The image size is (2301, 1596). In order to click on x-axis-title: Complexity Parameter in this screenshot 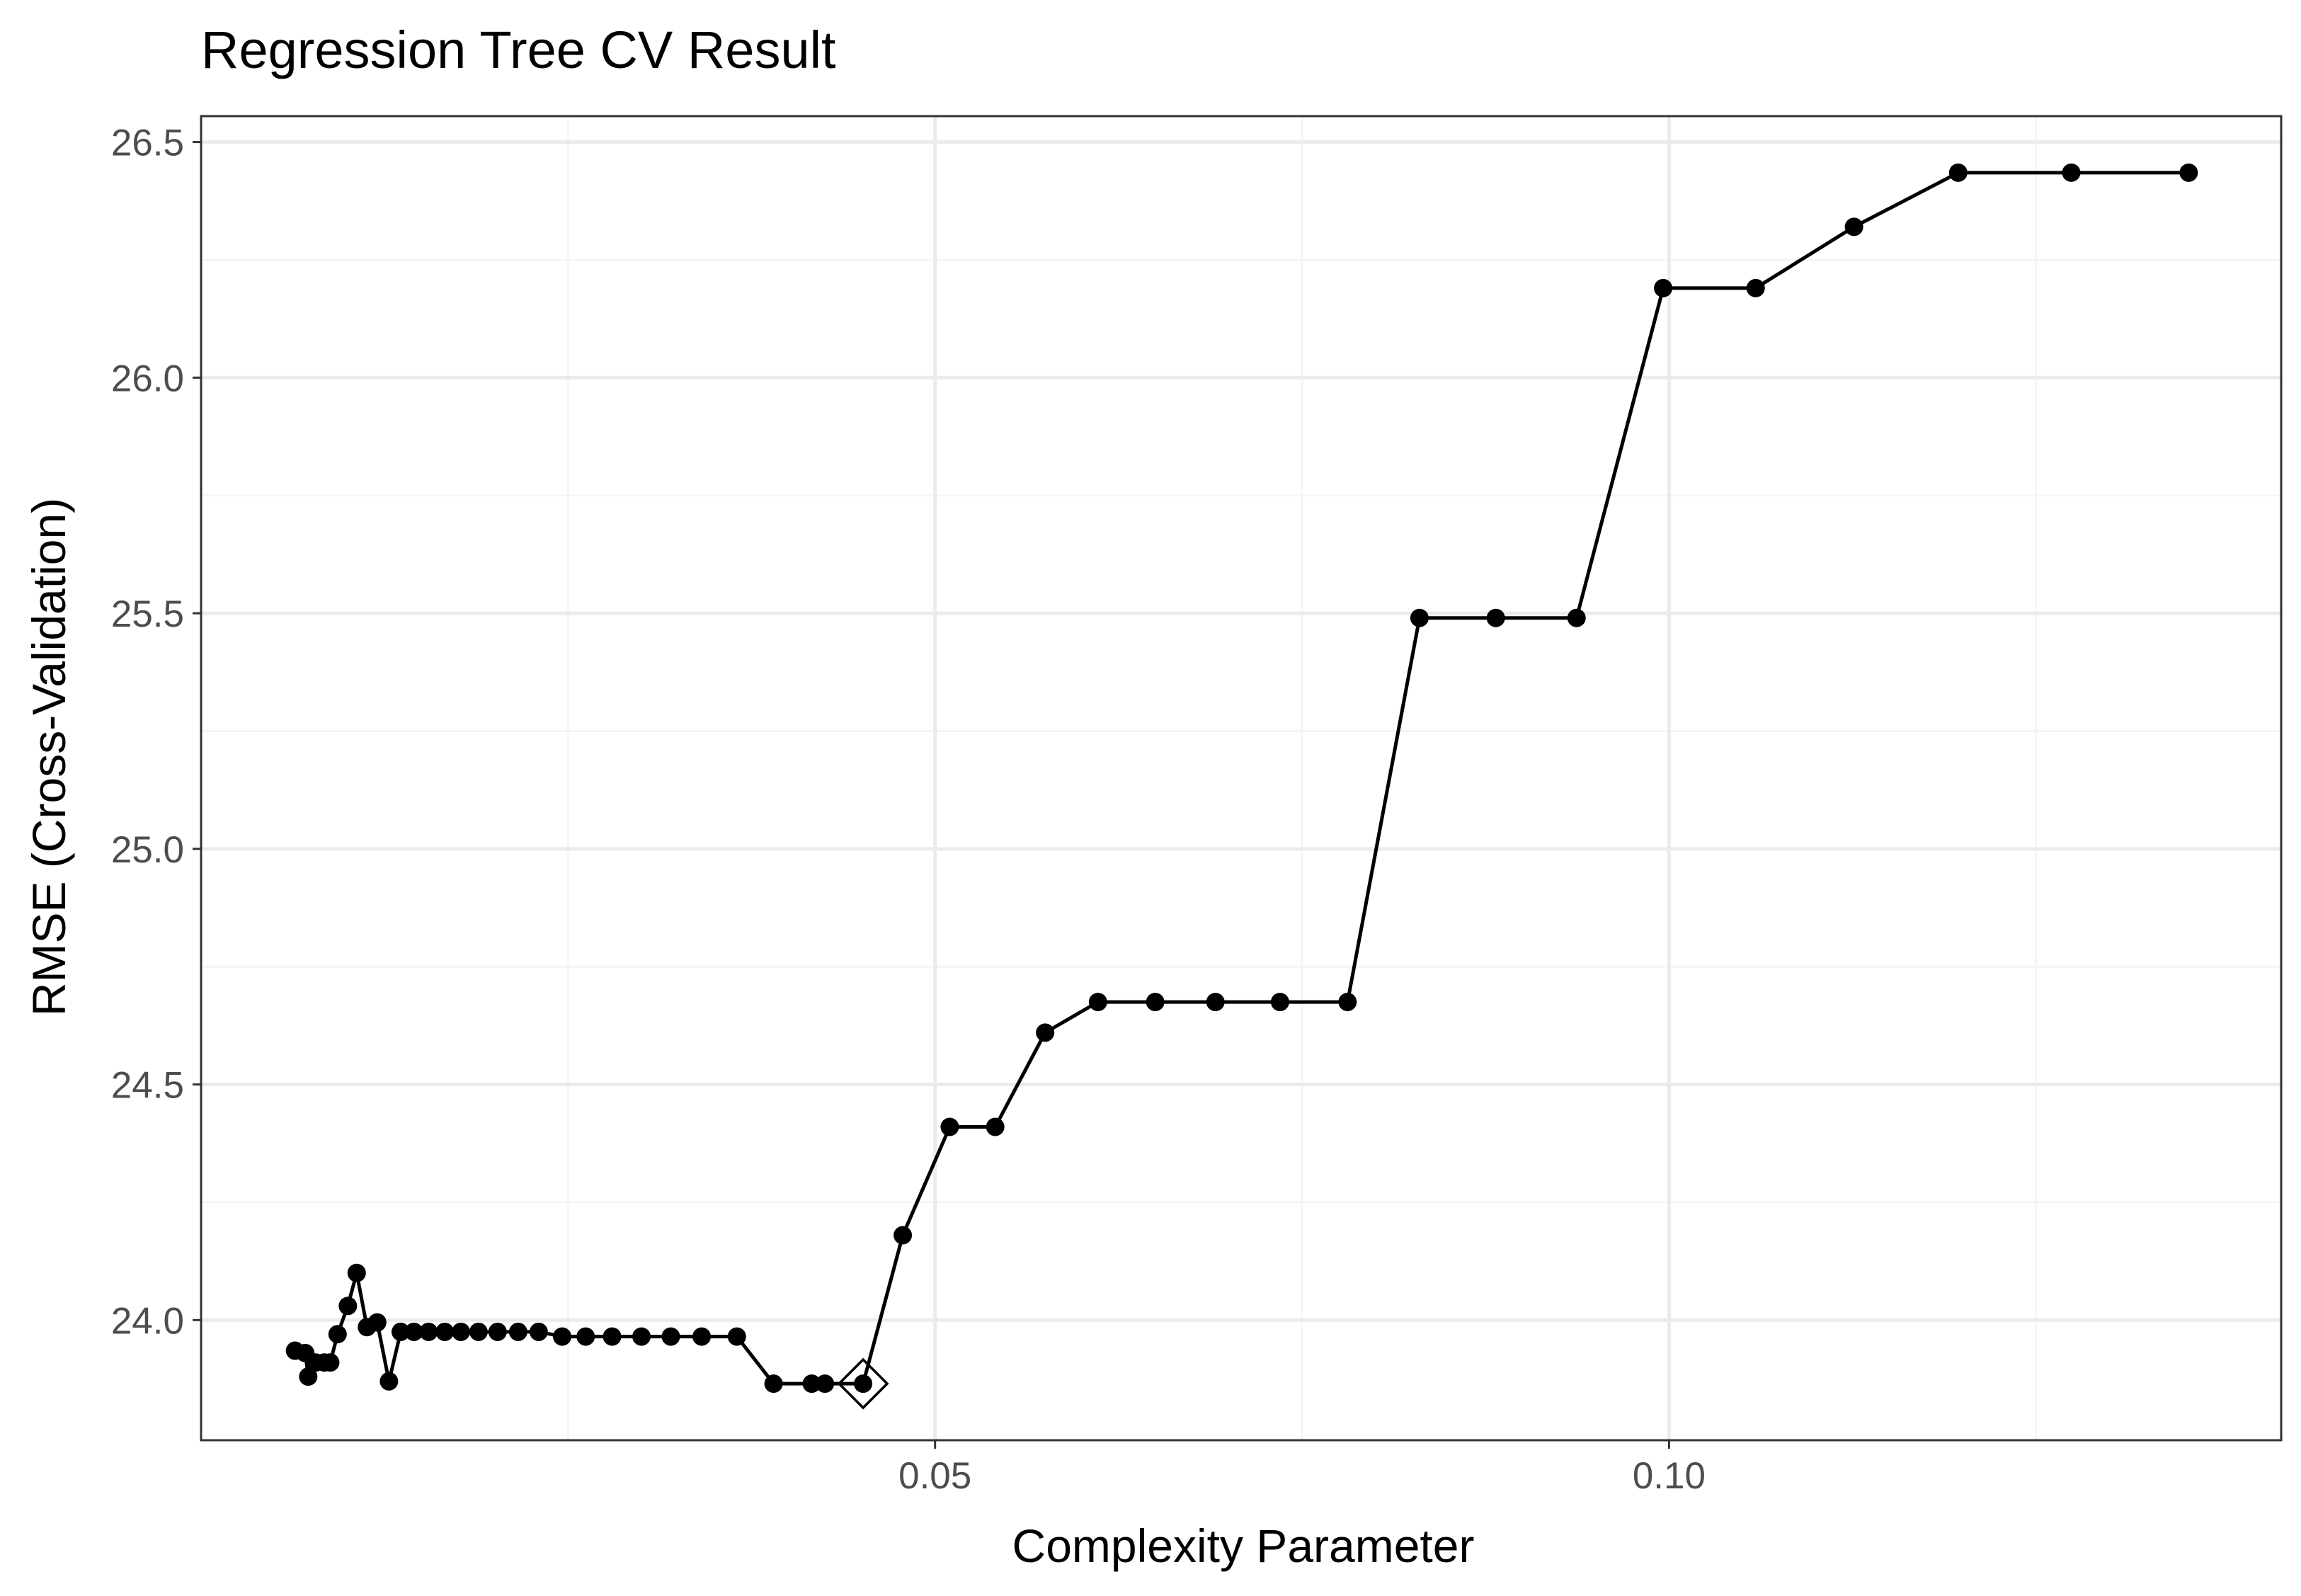, I will do `click(1243, 1546)`.